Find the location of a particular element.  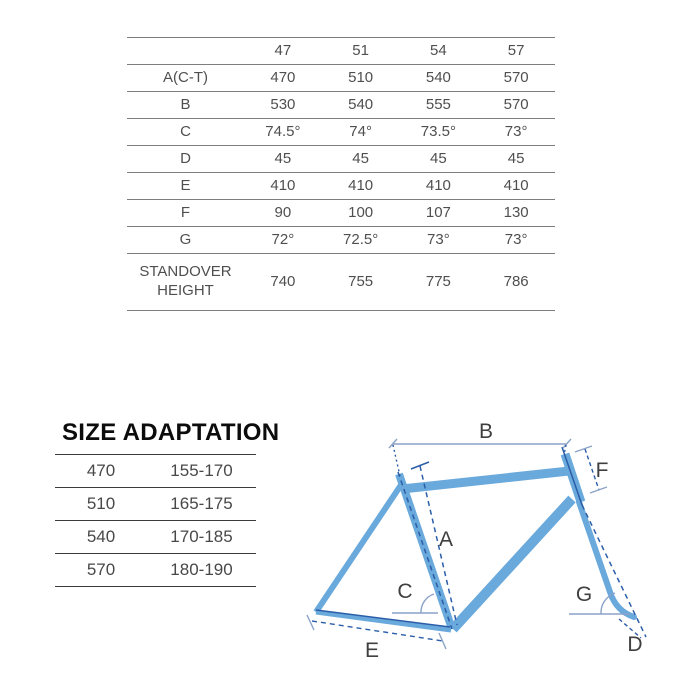

geometry-row-e: E 410 410 410 410 is located at coordinates (341, 185).